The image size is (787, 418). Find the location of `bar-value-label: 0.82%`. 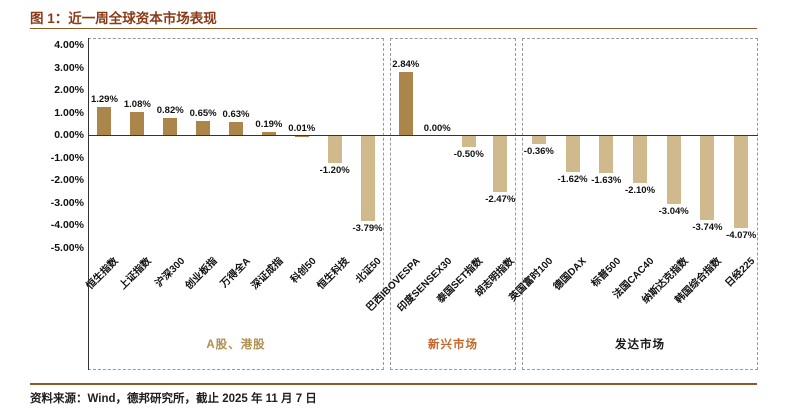

bar-value-label: 0.82% is located at coordinates (170, 110).